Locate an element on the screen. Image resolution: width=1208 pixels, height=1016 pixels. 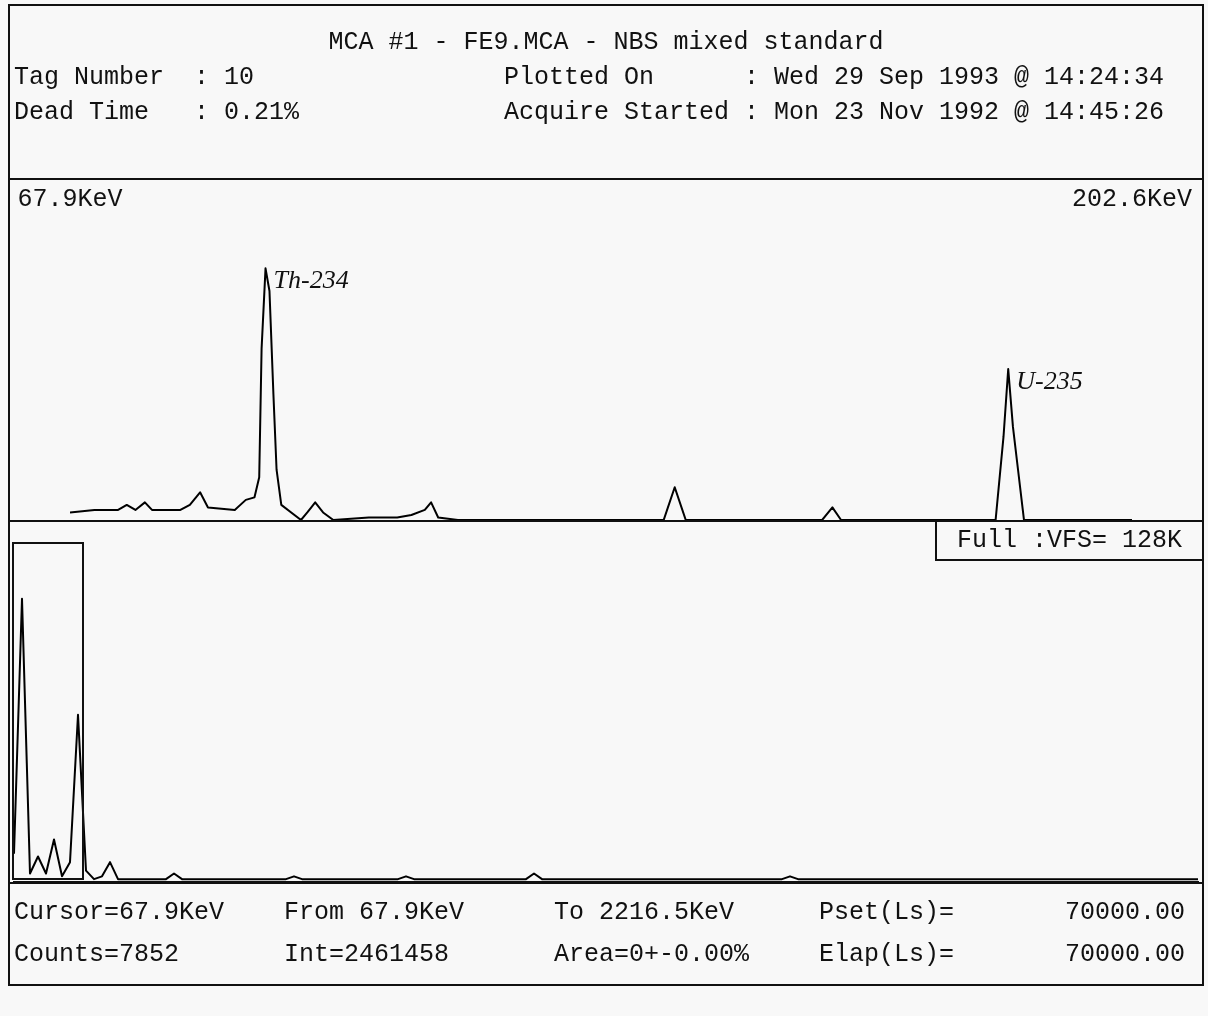
text: Acquire Started : Mon 23 Nov 1992 @ 14:45:26 is located at coordinates (835, 112).